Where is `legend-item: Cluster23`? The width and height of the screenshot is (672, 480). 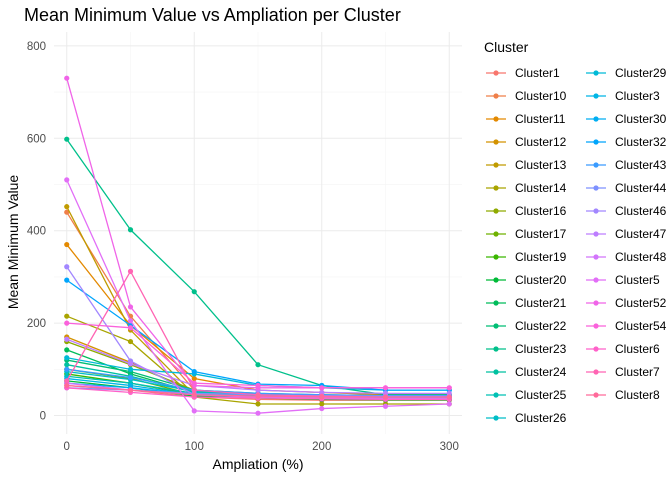 legend-item: Cluster23 is located at coordinates (526, 349).